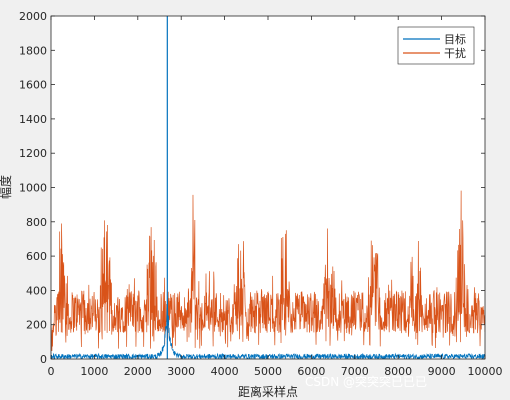 This screenshot has height=400, width=510. What do you see at coordinates (455, 39) in the screenshot?
I see `legend-label-target: 目标` at bounding box center [455, 39].